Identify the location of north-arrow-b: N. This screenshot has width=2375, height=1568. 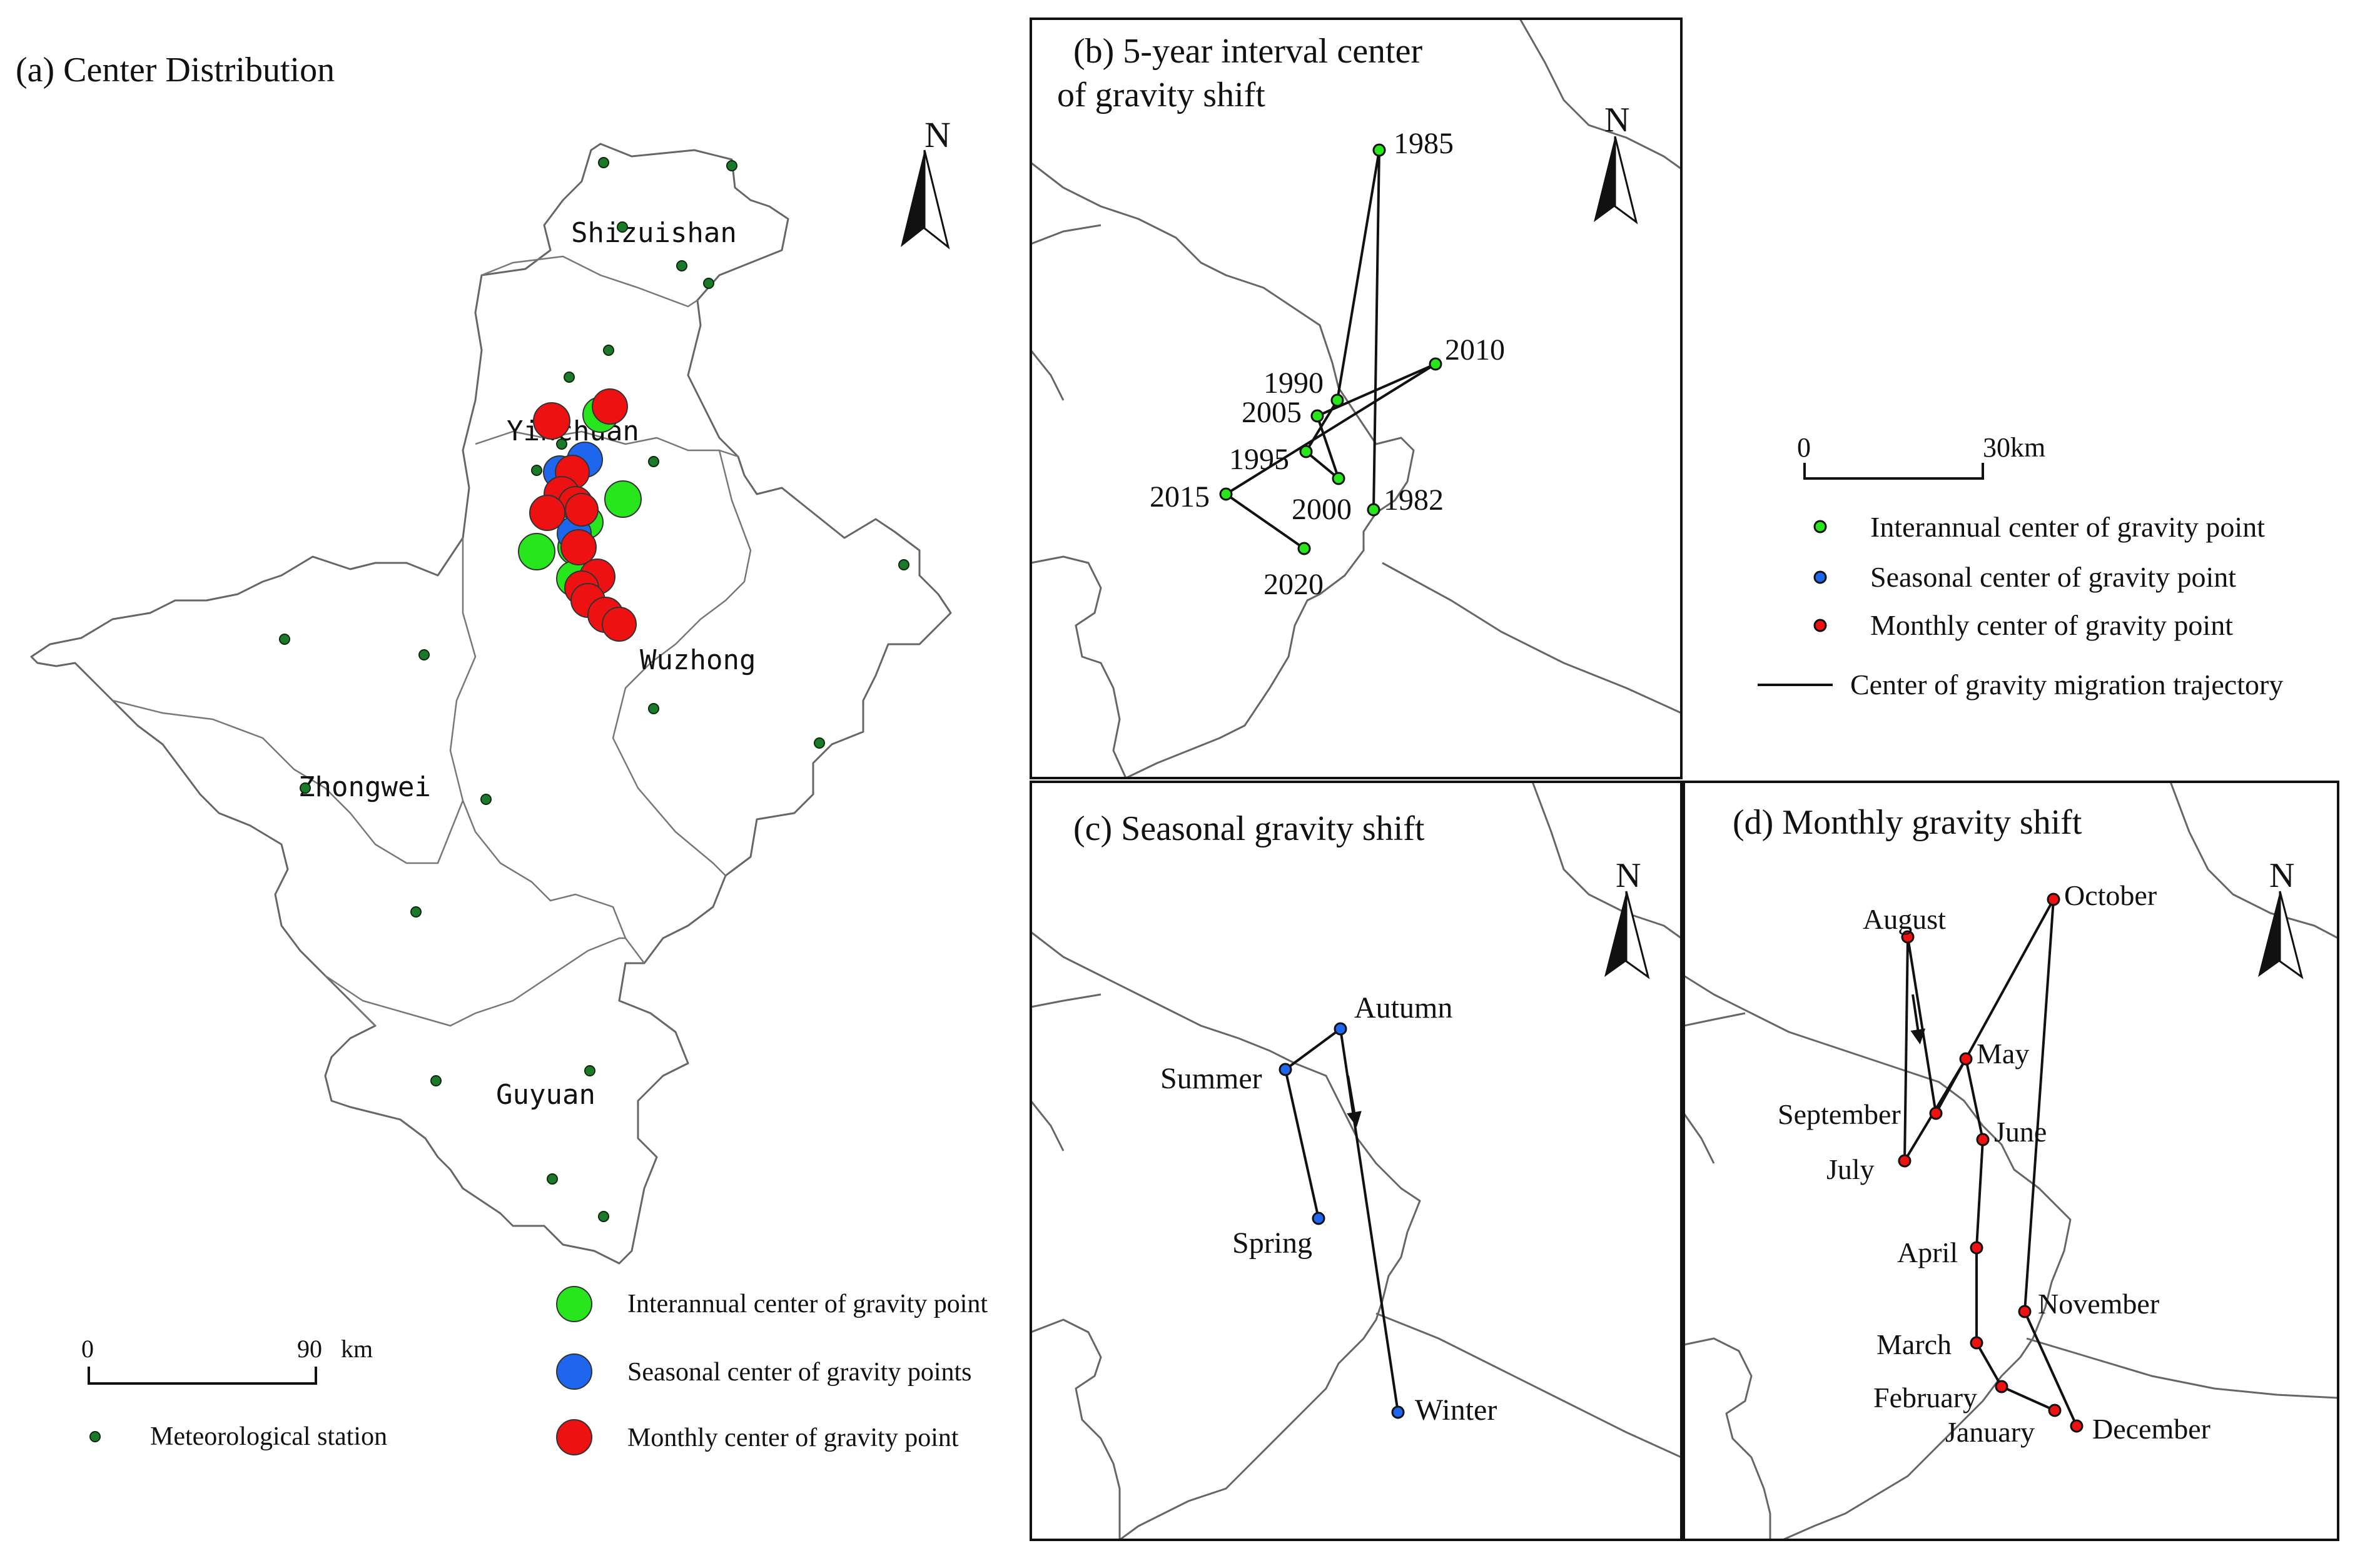
(1616, 163).